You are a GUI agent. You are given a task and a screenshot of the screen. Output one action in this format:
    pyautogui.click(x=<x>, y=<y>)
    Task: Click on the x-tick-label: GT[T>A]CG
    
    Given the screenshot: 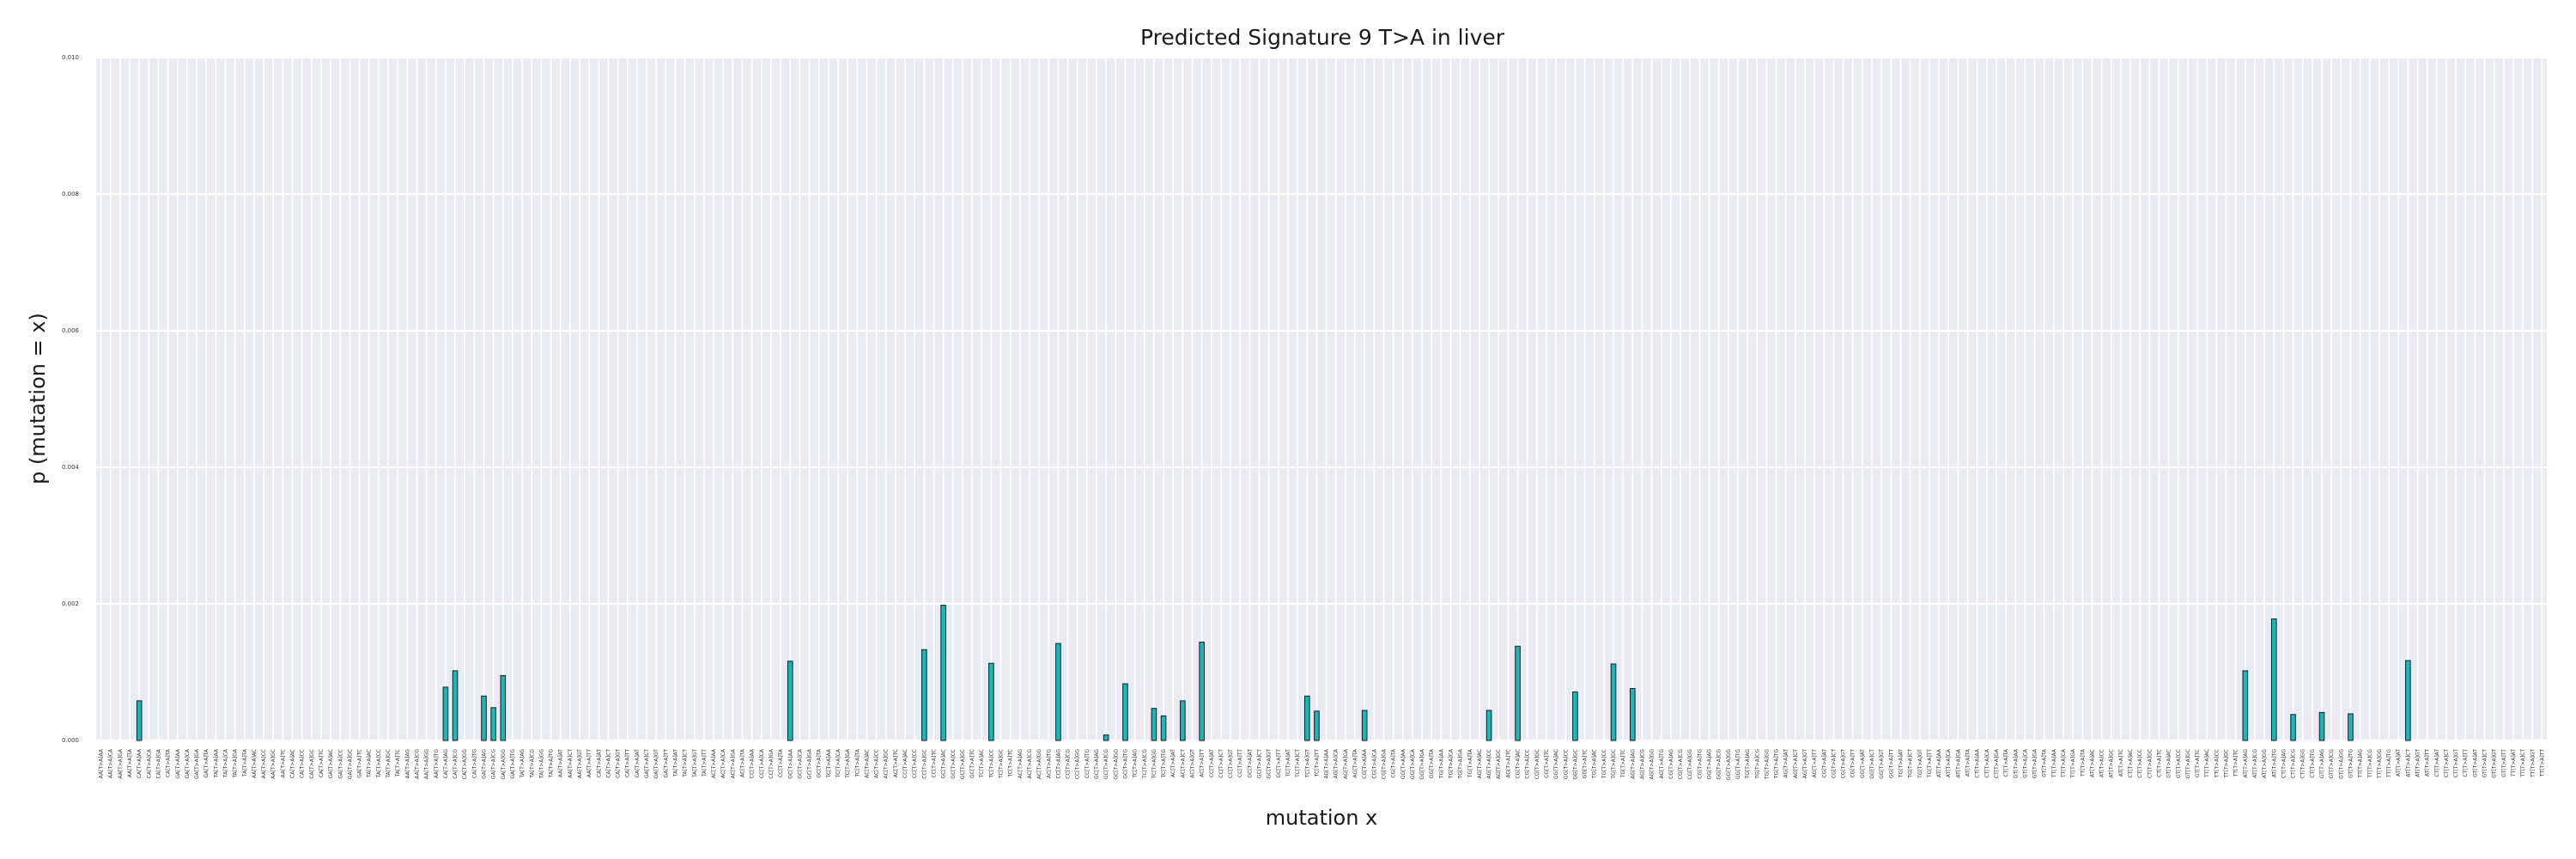 What is the action you would take?
    pyautogui.click(x=2332, y=764)
    